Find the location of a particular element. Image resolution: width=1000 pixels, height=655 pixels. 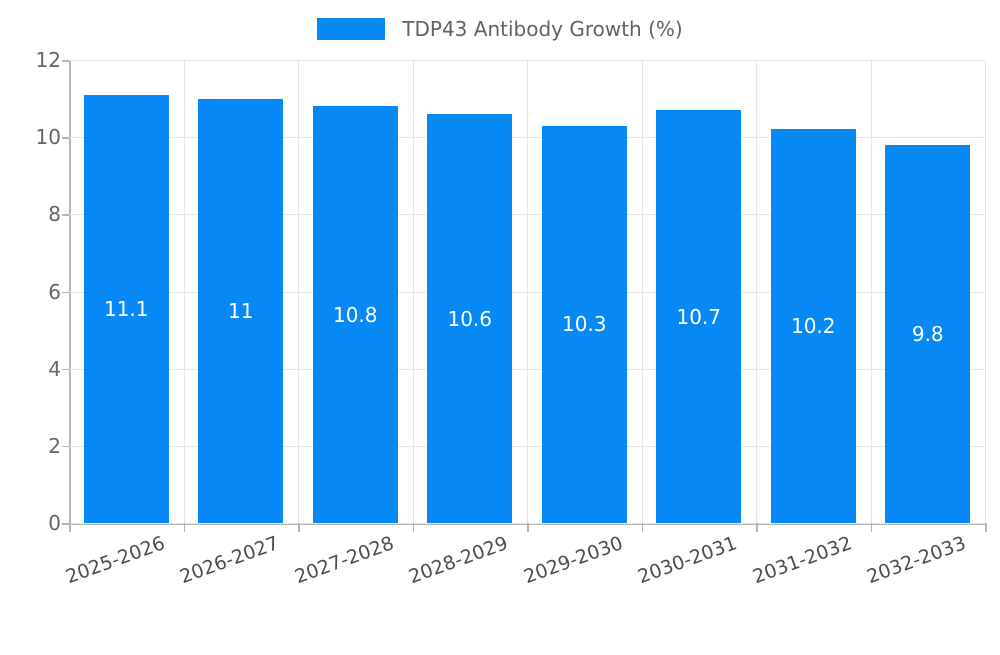

legend-item-tdp43-antibody-growth: TDP43 Antibody Growth (%) is located at coordinates (500, 29).